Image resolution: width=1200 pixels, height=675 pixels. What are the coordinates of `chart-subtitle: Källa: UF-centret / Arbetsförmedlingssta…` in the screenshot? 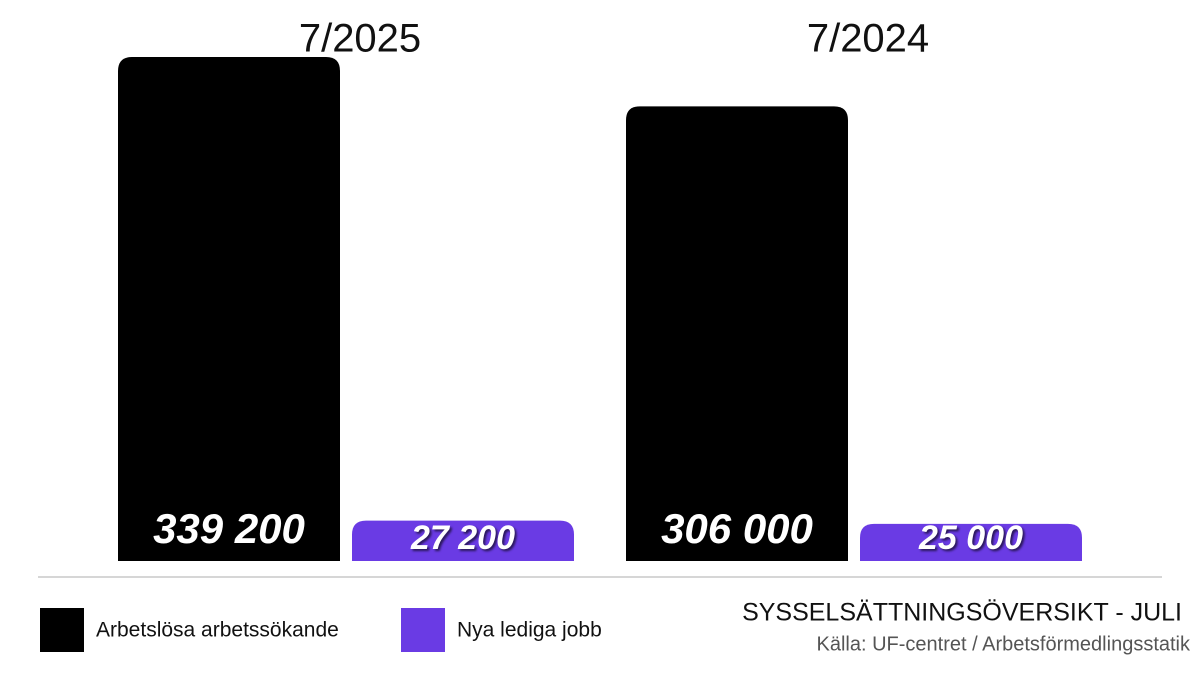 It's located at (1004, 644).